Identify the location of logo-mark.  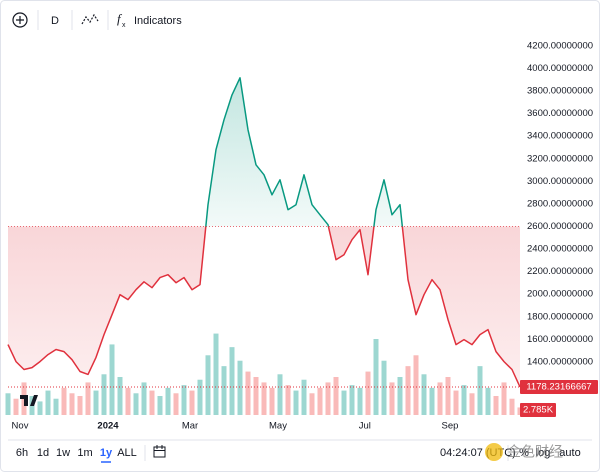
(29, 400).